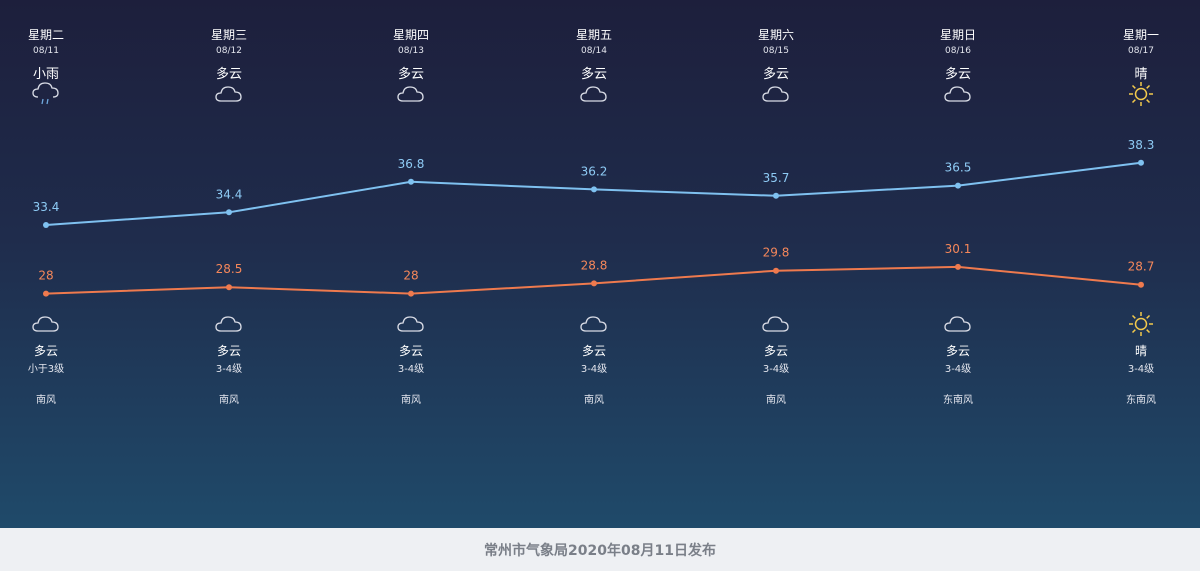  Describe the element at coordinates (958, 249) in the screenshot. I see `low-temp-data-label: 30.1` at that location.